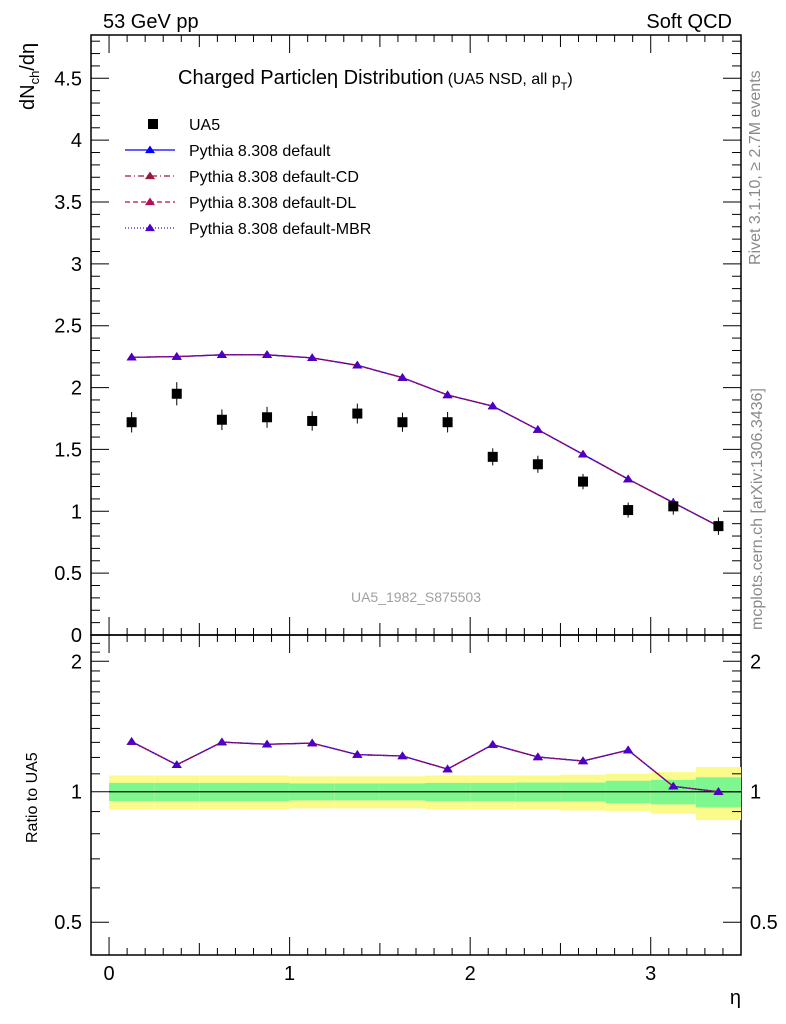 This screenshot has width=786, height=1024. I want to click on y-tick-label: 3, so click(76, 265).